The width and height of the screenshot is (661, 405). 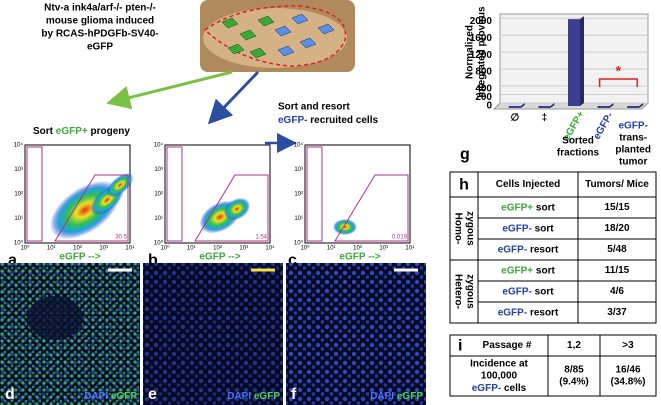 What do you see at coordinates (481, 38) in the screenshot?
I see `y-tick-label: 1600` at bounding box center [481, 38].